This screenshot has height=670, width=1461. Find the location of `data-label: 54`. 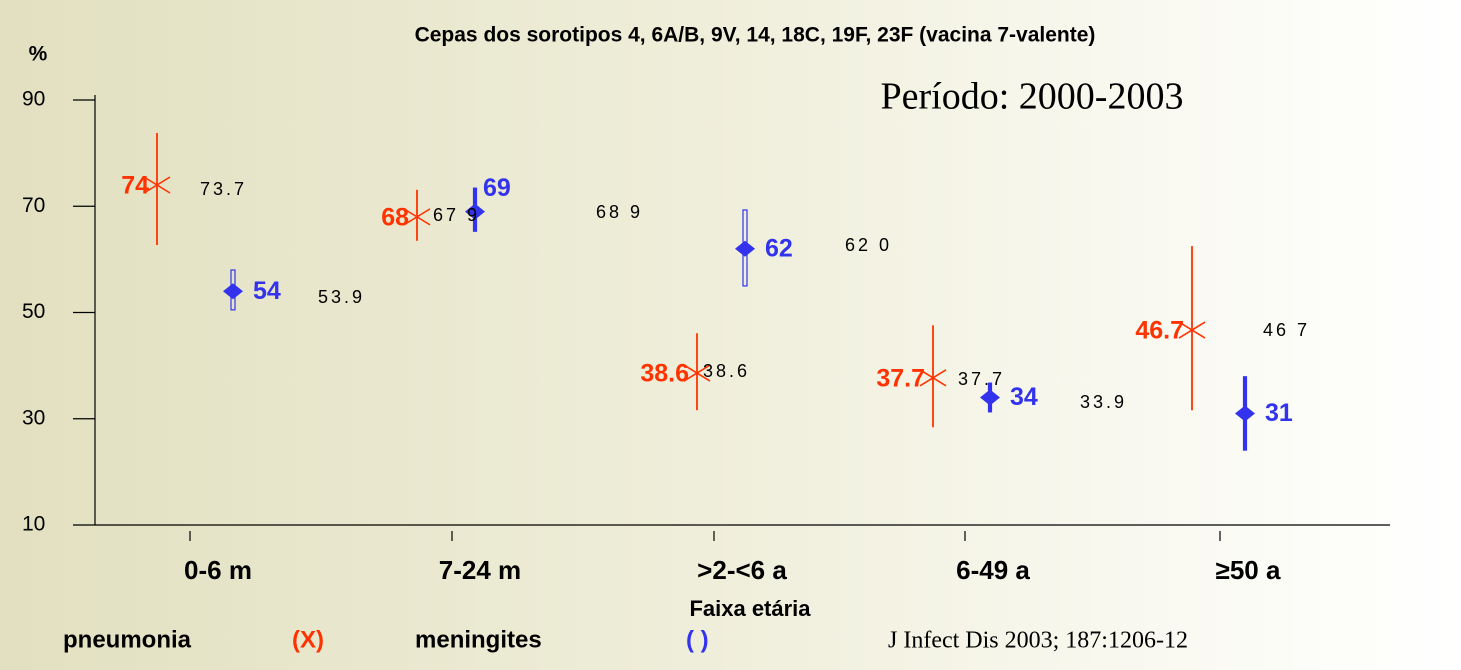

data-label: 54 is located at coordinates (267, 291).